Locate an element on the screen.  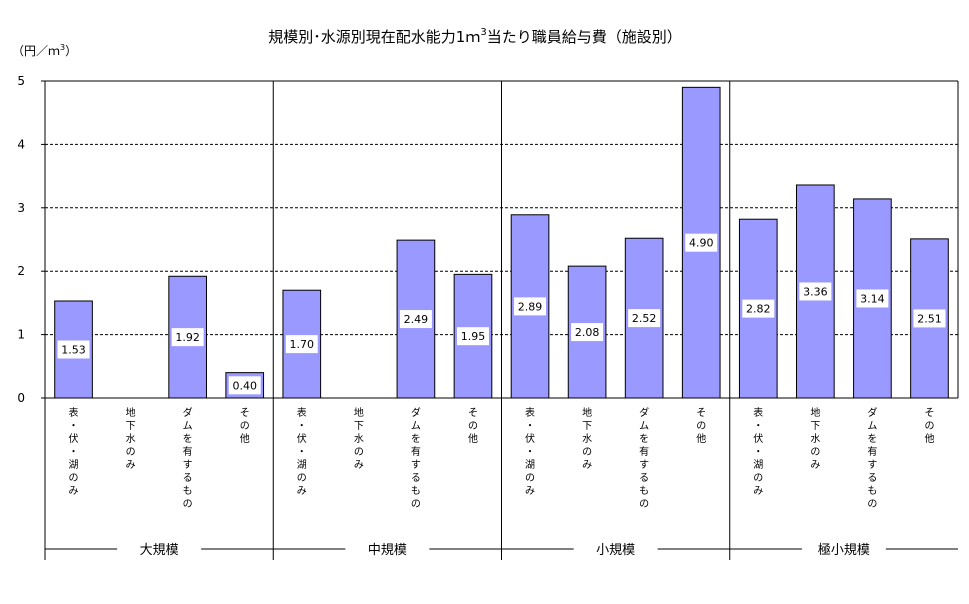
data-label: 1.70 is located at coordinates (302, 344).